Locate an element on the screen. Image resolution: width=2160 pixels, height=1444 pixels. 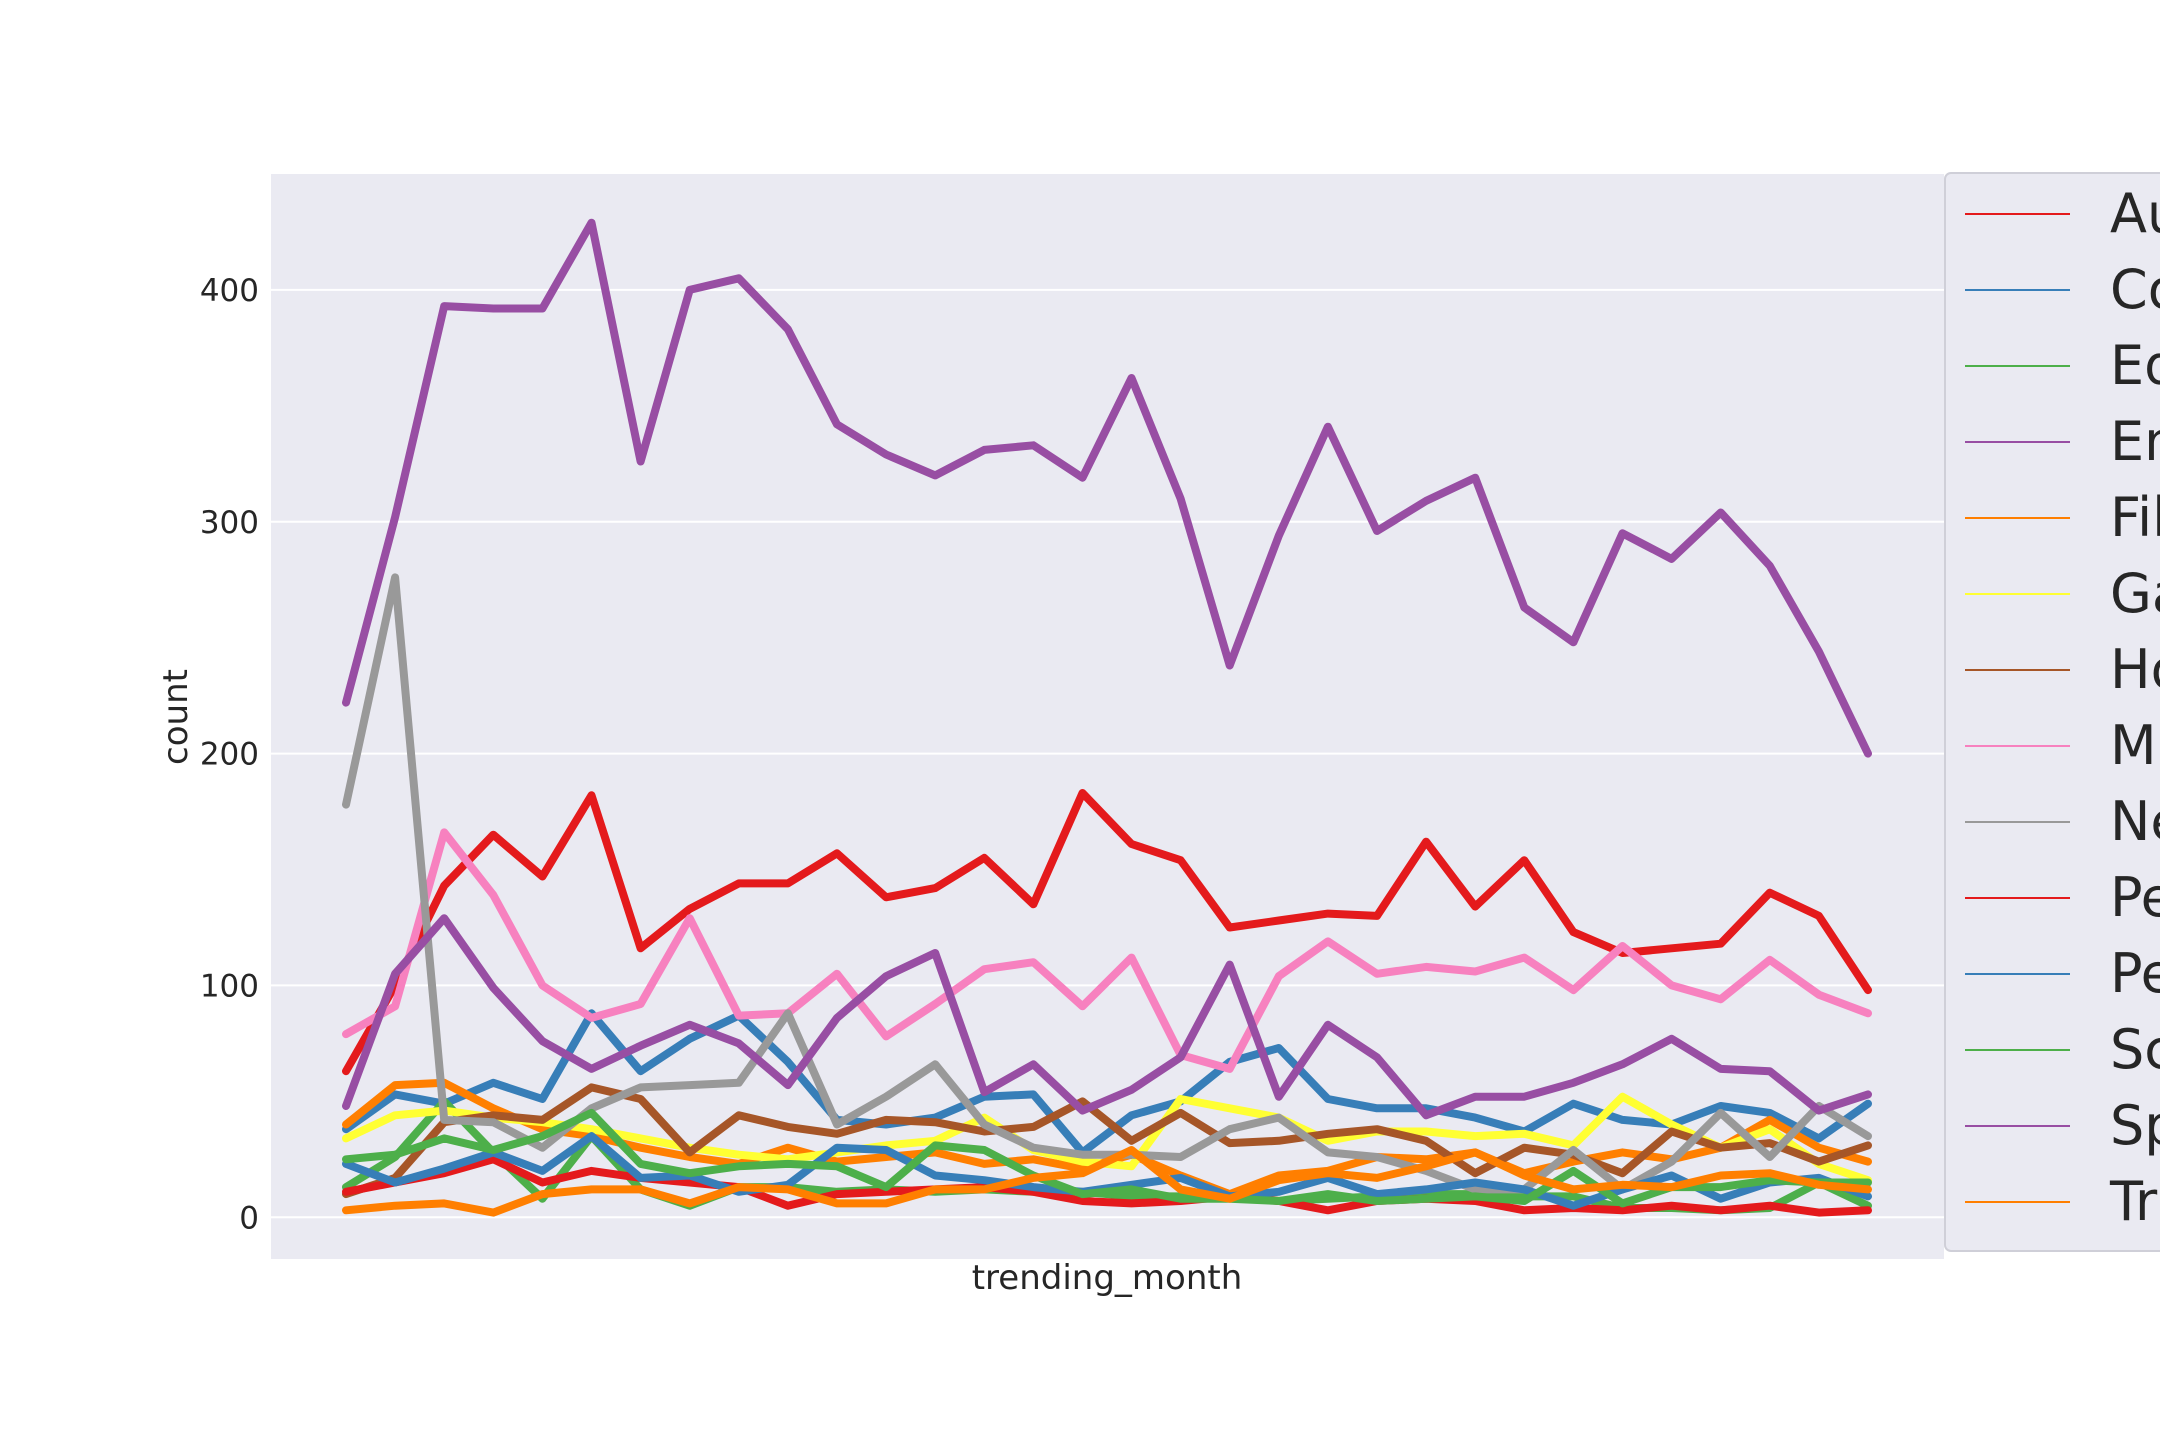
y-axis-label: count is located at coordinates (176, 717).